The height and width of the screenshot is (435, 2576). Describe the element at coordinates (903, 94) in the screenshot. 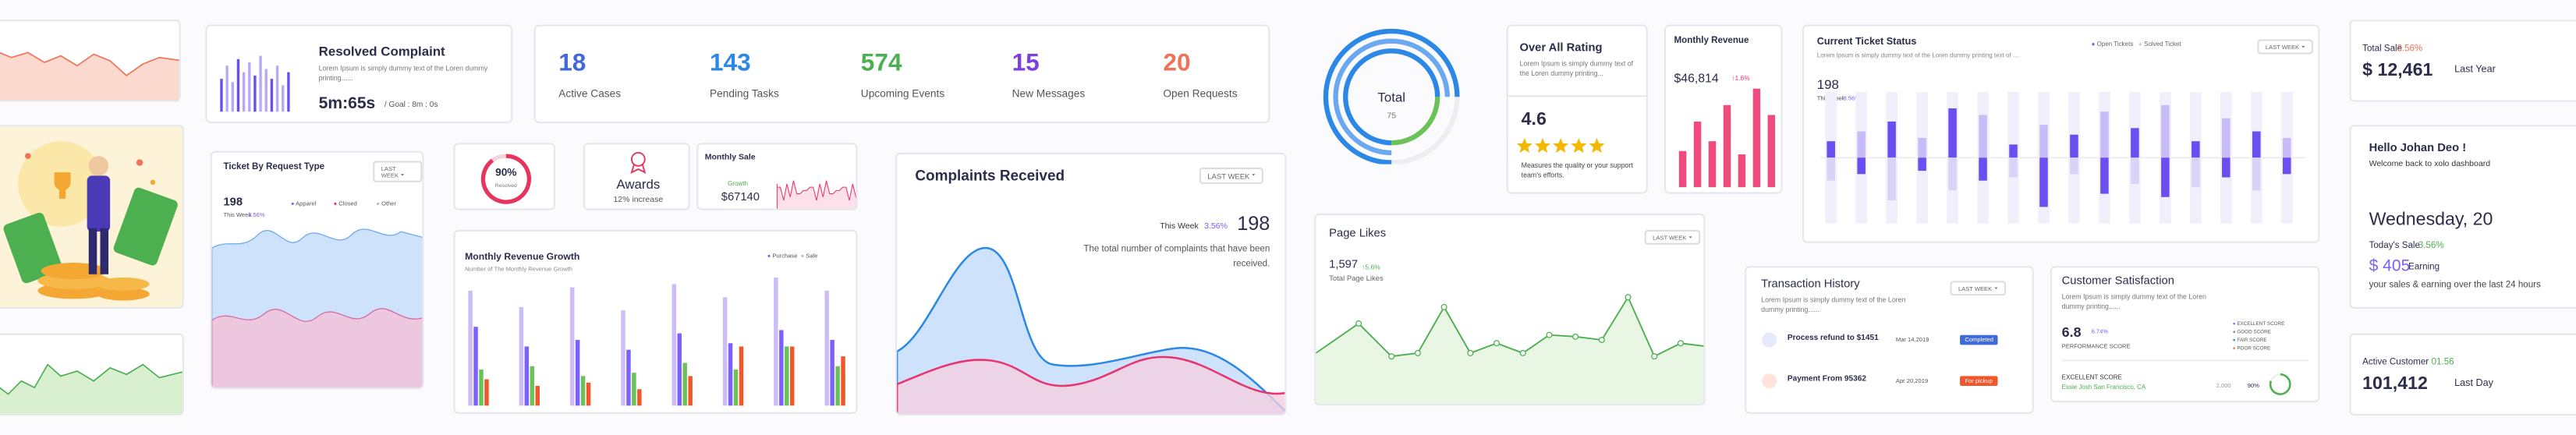

I see `stat-label: Upcoming Events` at that location.